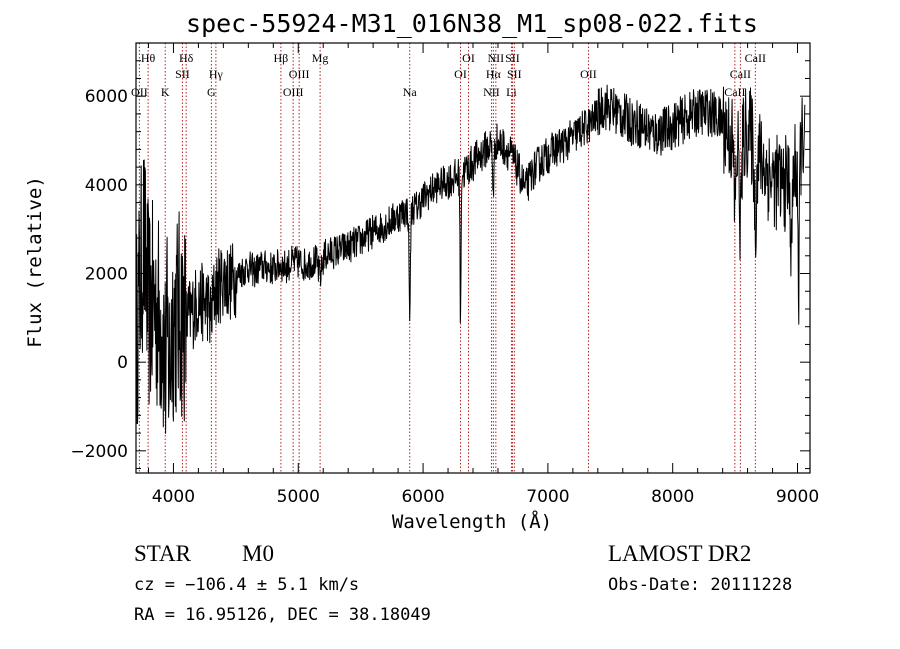 The width and height of the screenshot is (900, 649). Describe the element at coordinates (148, 58) in the screenshot. I see `line-marker-label: Hθ` at that location.